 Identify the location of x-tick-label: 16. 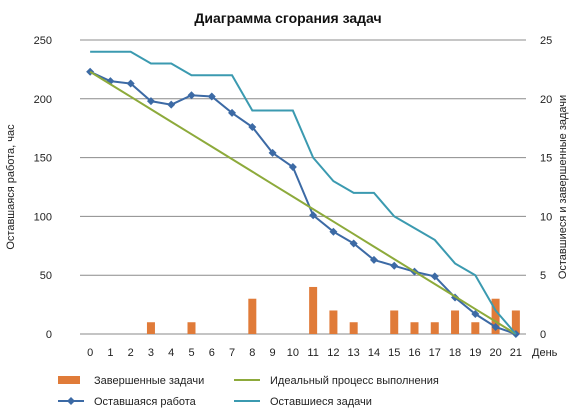
(414, 353).